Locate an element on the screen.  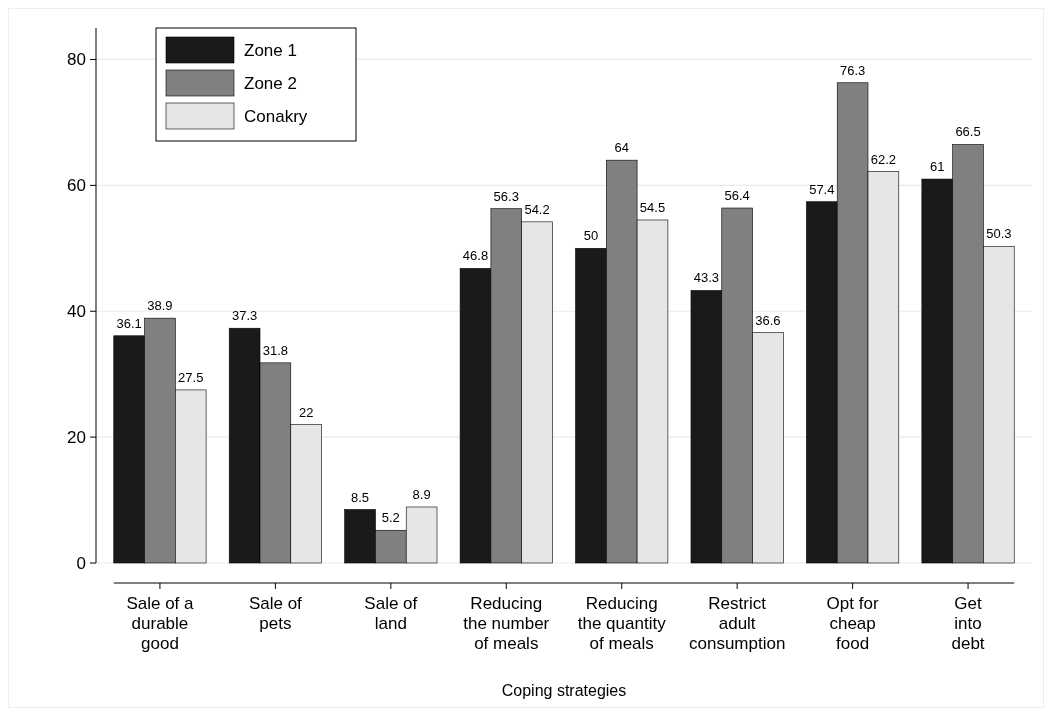
data-label: 62.2 is located at coordinates (883, 159).